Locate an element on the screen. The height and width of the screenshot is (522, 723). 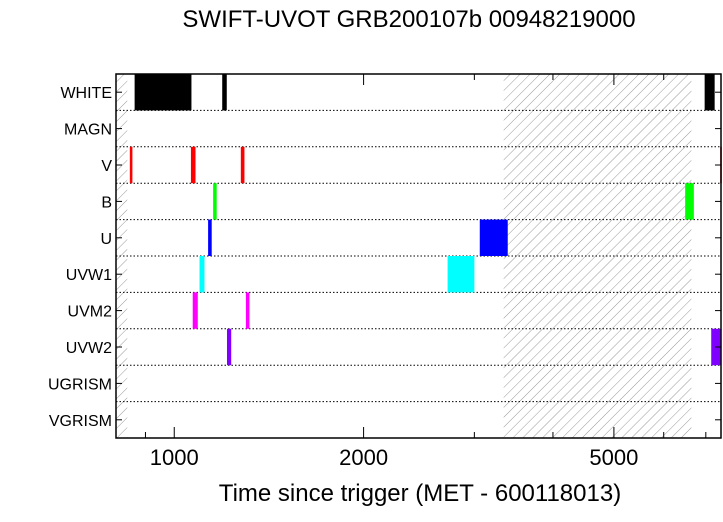
filter-label-b: B is located at coordinates (106, 202).